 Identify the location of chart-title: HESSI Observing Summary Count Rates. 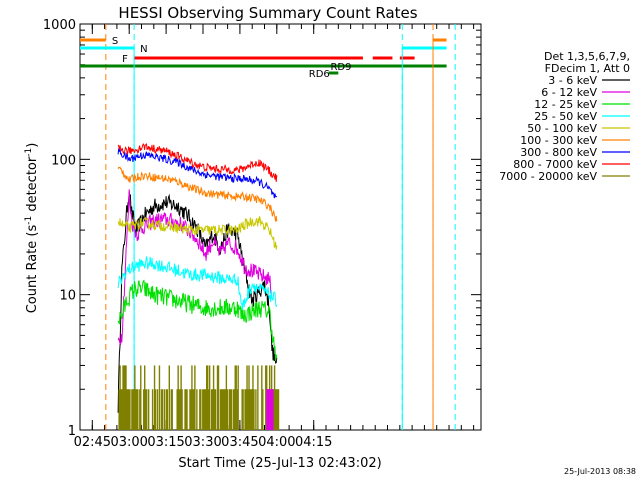
(267, 13).